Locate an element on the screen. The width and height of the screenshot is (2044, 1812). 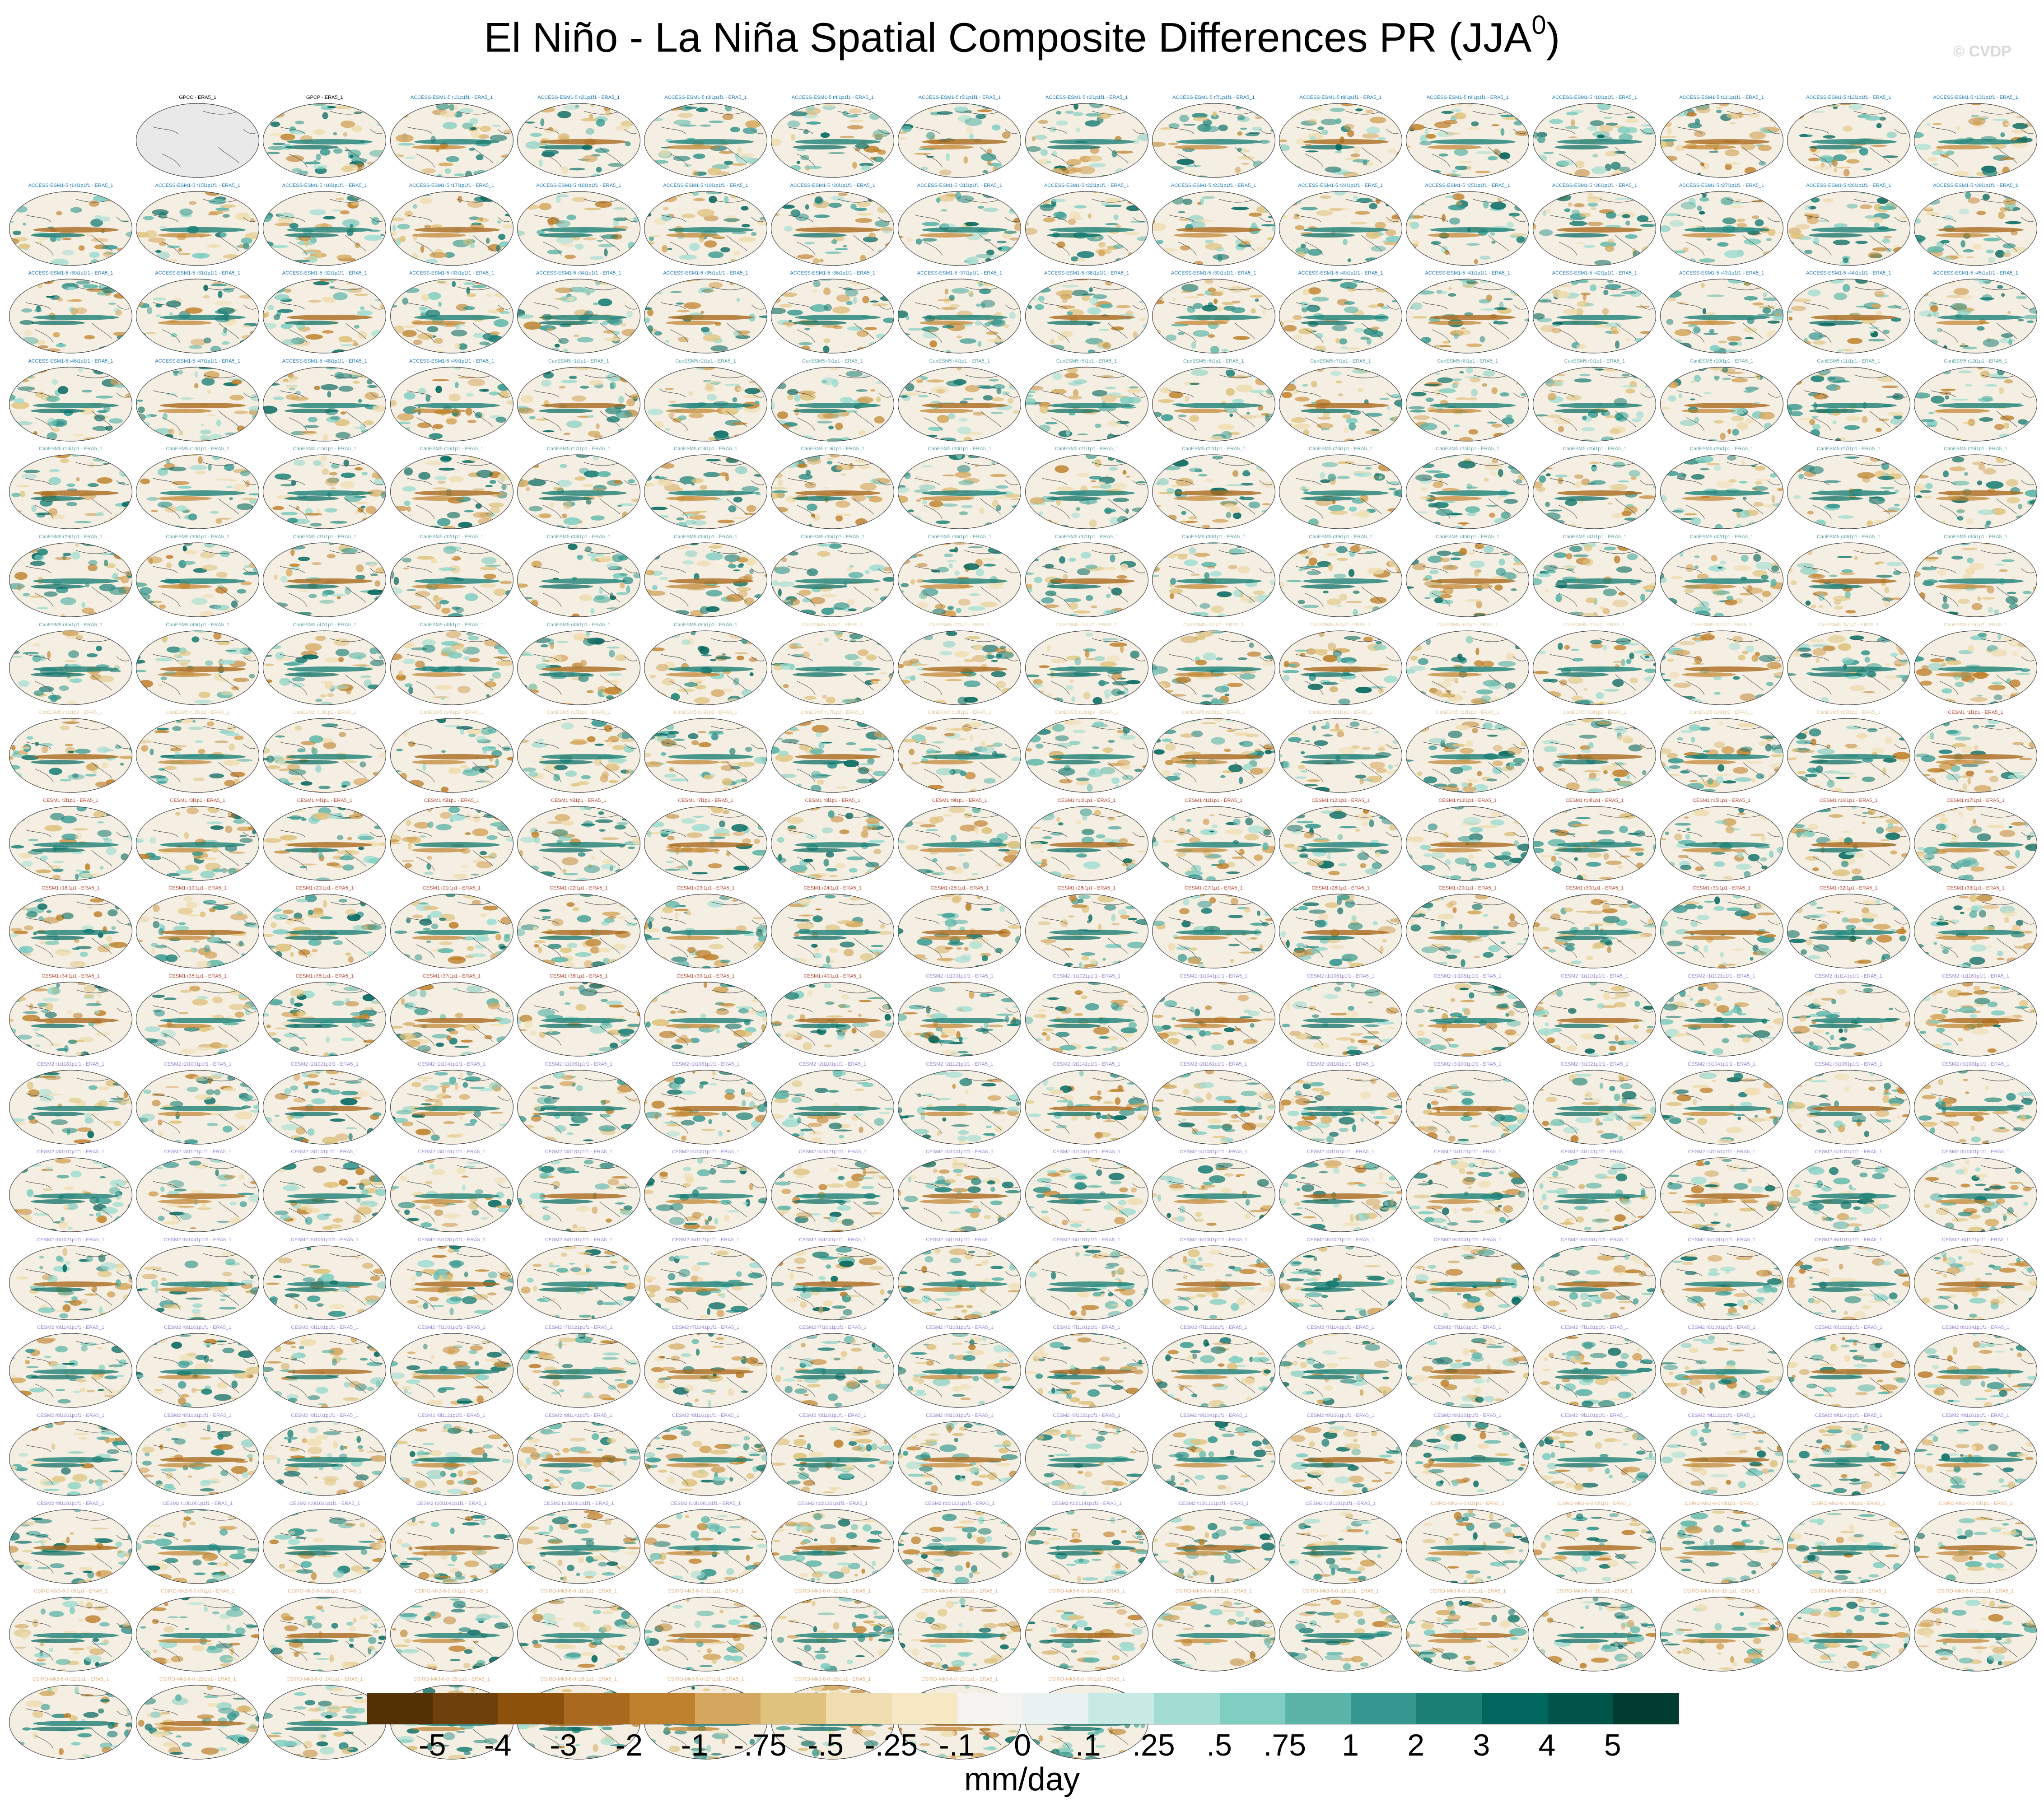
map-panel: CanESM5 r11i1p2 - ERA5_1 is located at coordinates (70, 753).